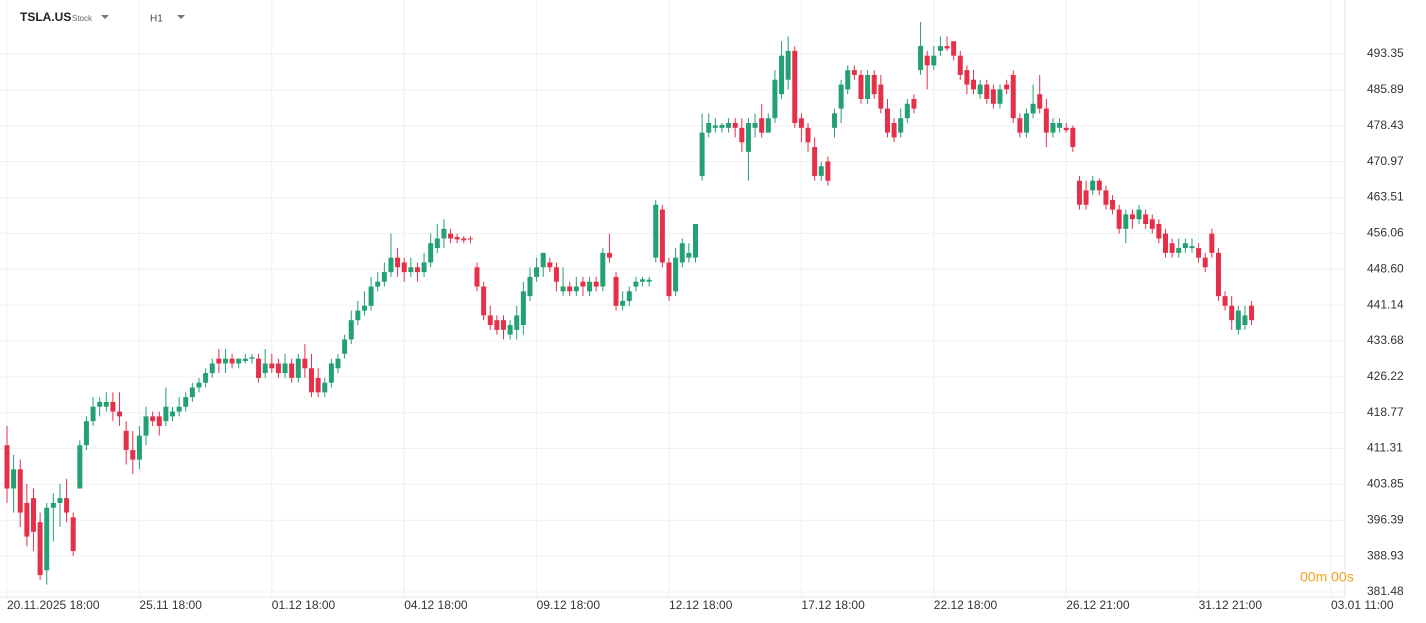 The image size is (1426, 623). I want to click on y-tick-label: 433.68, so click(1385, 340).